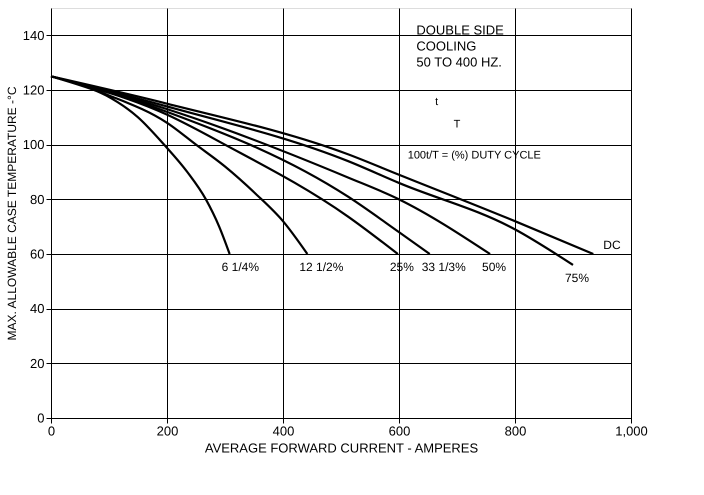 The height and width of the screenshot is (495, 704). Describe the element at coordinates (40, 418) in the screenshot. I see `y-tick-label: 0` at that location.